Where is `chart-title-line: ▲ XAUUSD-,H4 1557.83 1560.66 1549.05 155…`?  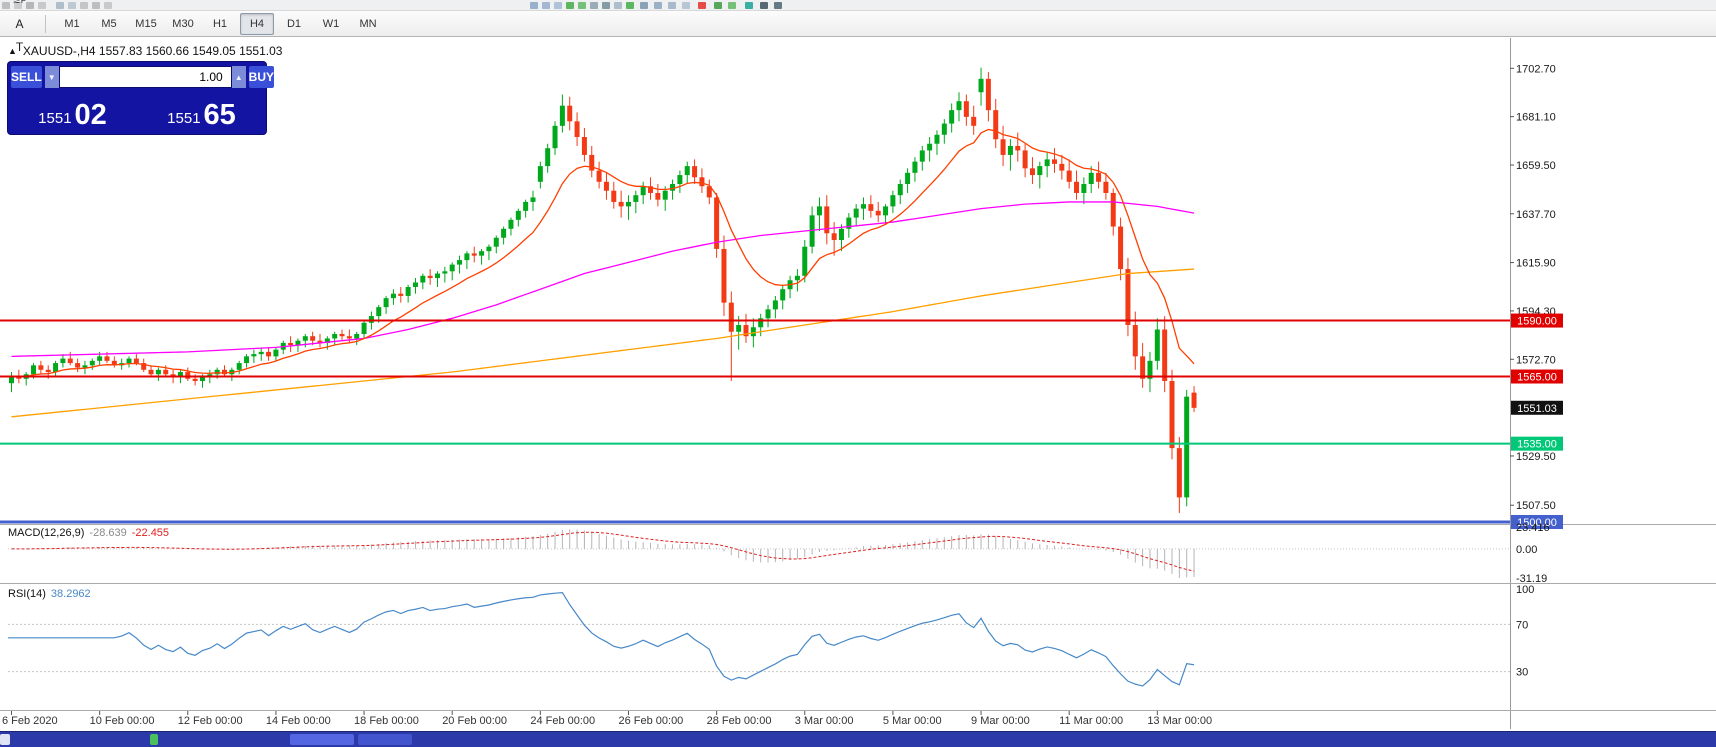
chart-title-line: ▲ XAUUSD-,H4 1557.83 1560.66 1549.05 155… is located at coordinates (145, 51).